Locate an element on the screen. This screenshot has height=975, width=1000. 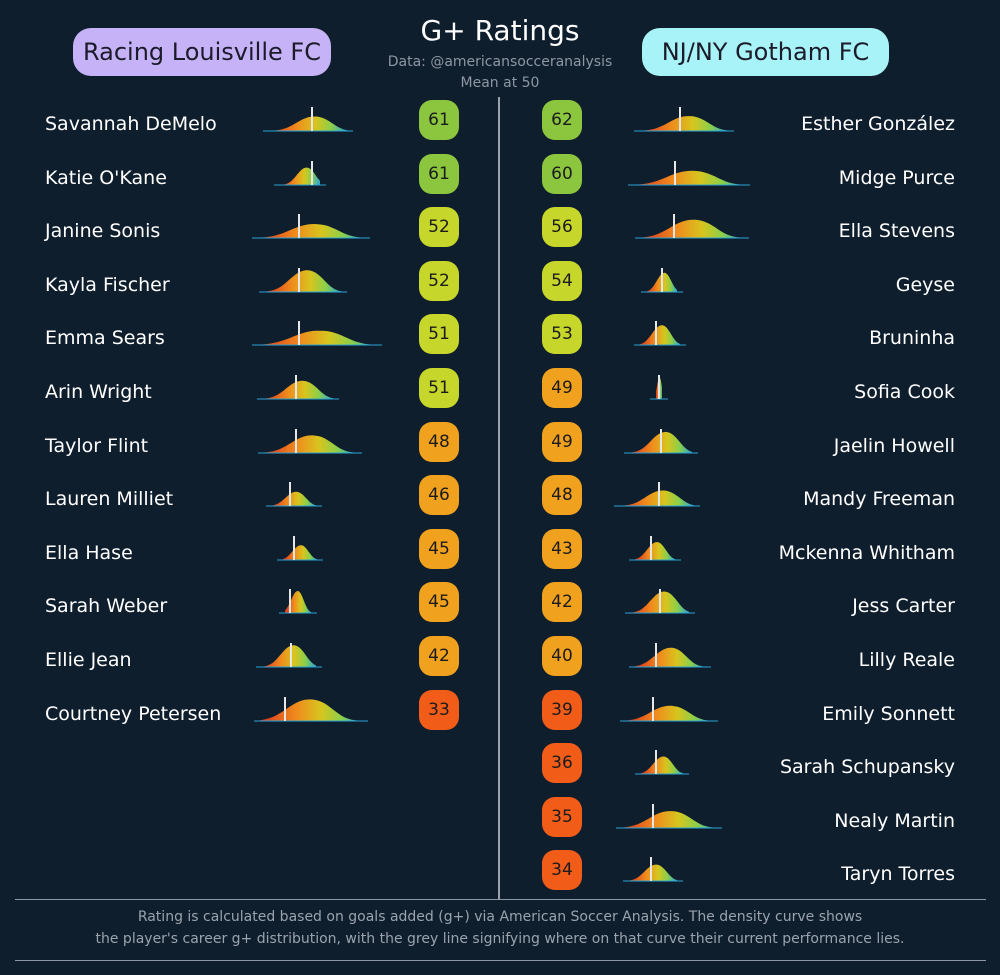
player-row: Nealy Martin 35 is located at coordinates (500, 821).